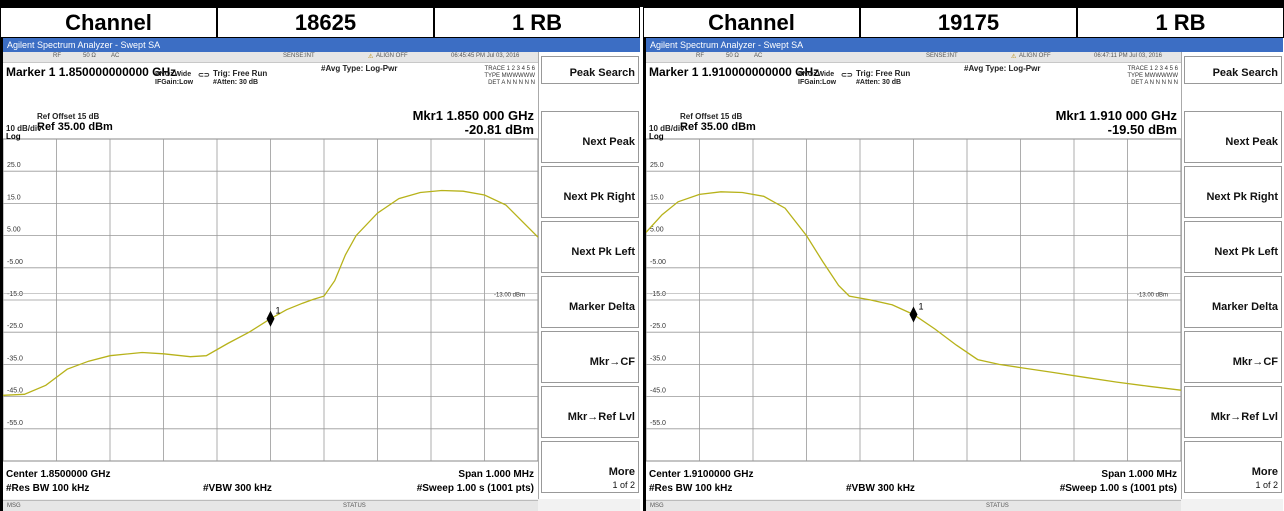 The width and height of the screenshot is (1284, 511). Describe the element at coordinates (1163, 69) in the screenshot. I see `trace-nums: 1 2 3 4 5 6` at that location.